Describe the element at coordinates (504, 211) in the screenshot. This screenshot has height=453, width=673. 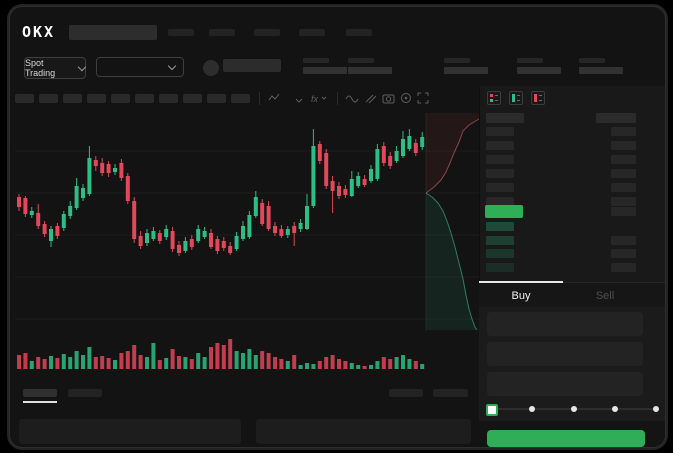
I see `last-price-badge` at that location.